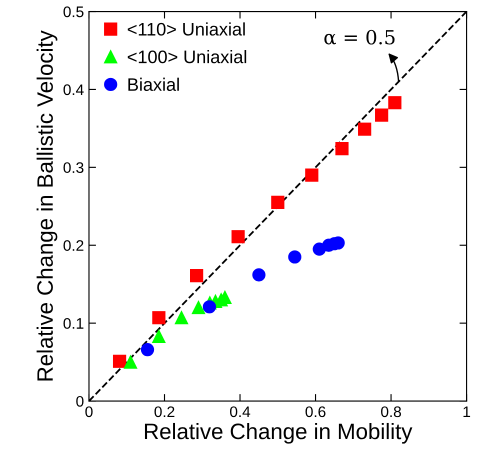 This screenshot has width=481, height=461. Describe the element at coordinates (73, 90) in the screenshot. I see `y-tick-label: 0.4` at that location.